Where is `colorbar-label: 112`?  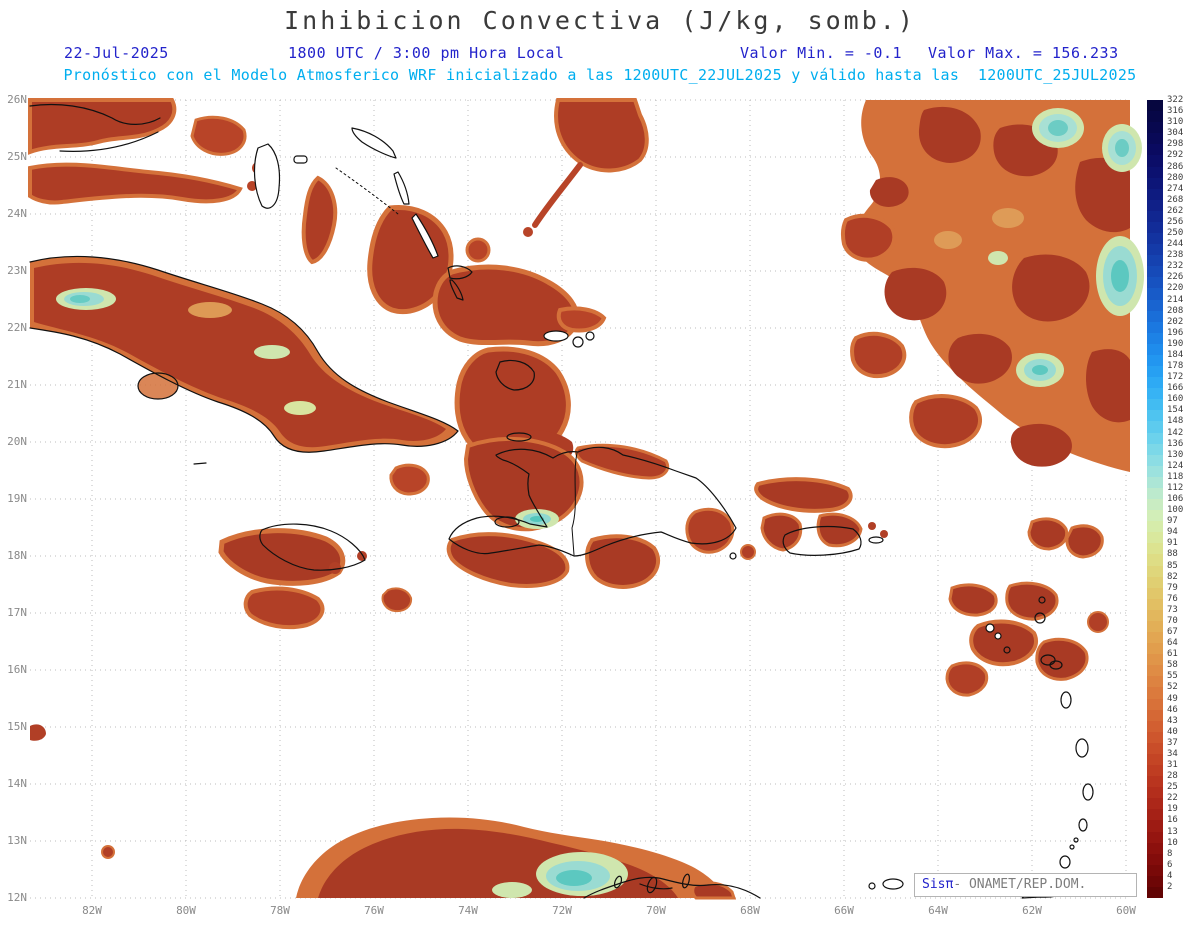 colorbar-label: 112 is located at coordinates (1175, 487).